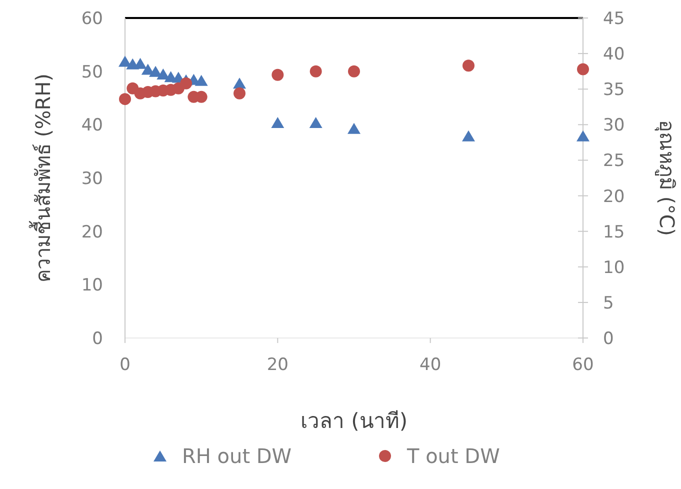  Describe the element at coordinates (125, 365) in the screenshot. I see `x-tick-label: 0` at that location.